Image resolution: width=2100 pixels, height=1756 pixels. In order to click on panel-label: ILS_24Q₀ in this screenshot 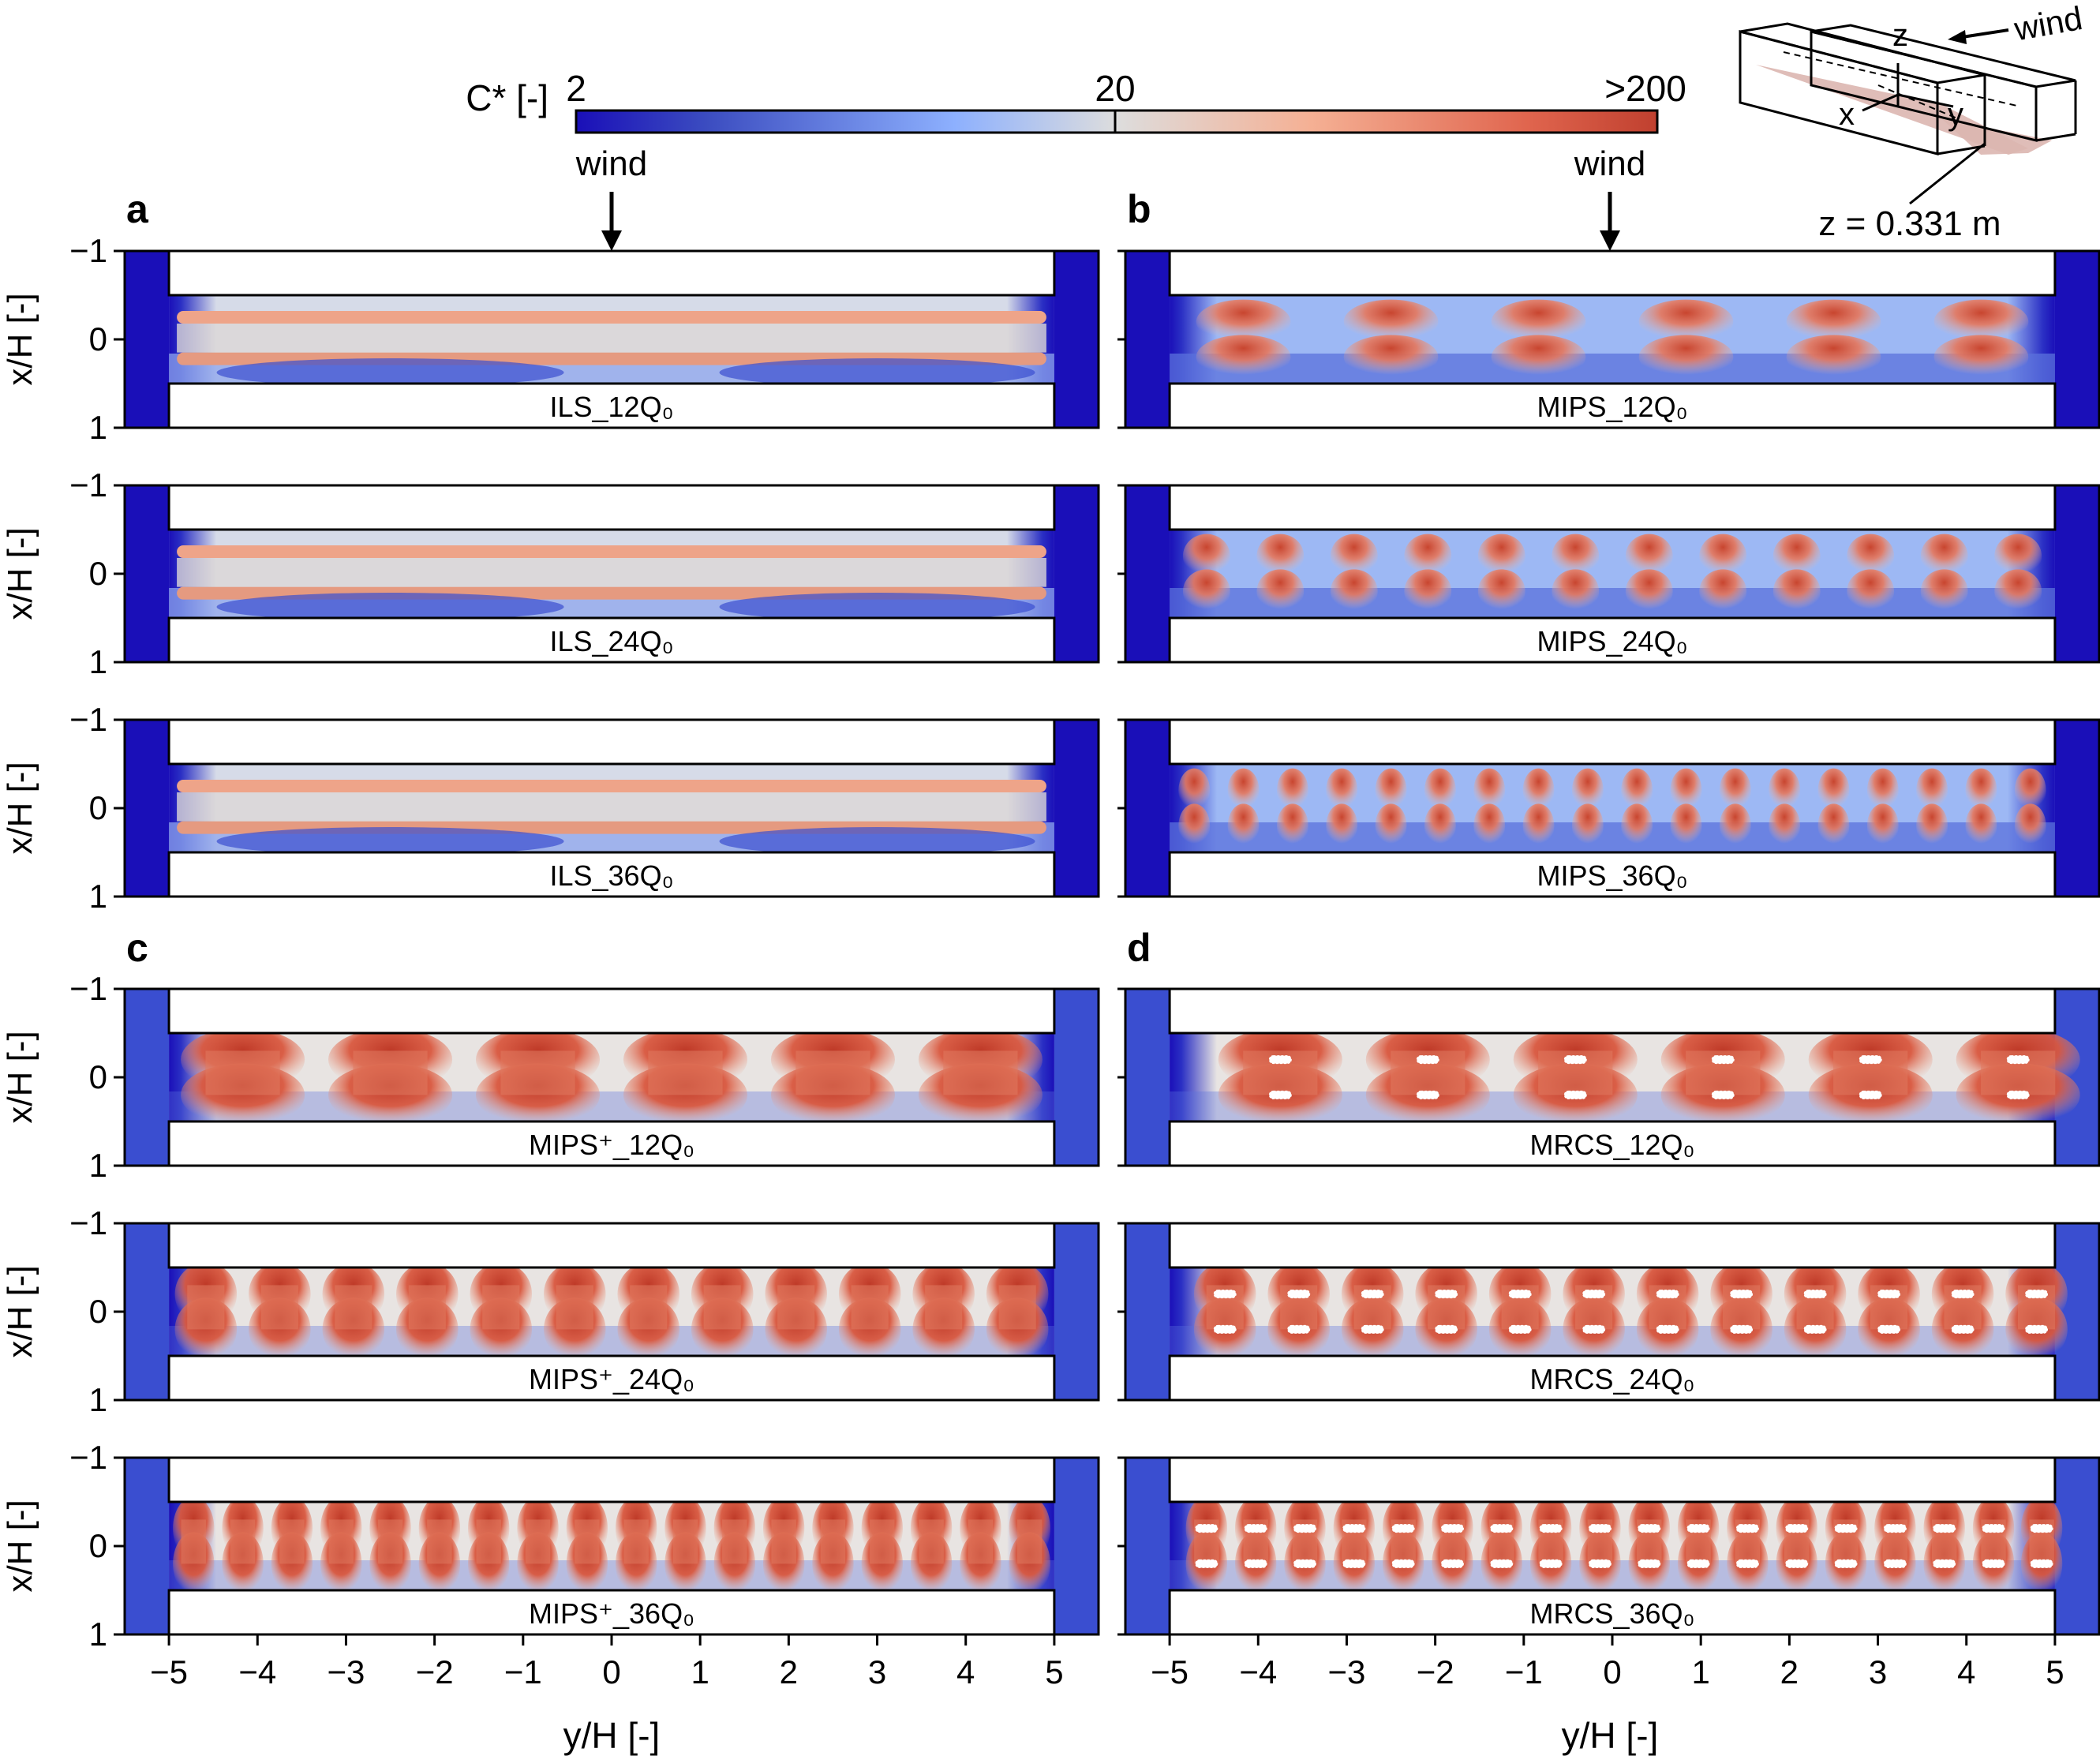, I will do `click(611, 641)`.